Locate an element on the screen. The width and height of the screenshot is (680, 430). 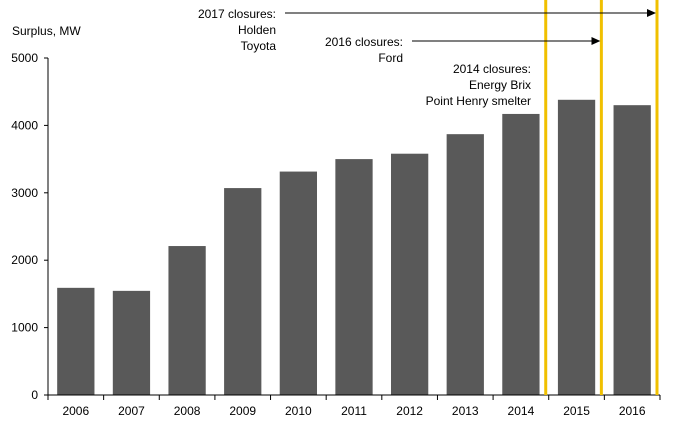
bar-2009 is located at coordinates (243, 291).